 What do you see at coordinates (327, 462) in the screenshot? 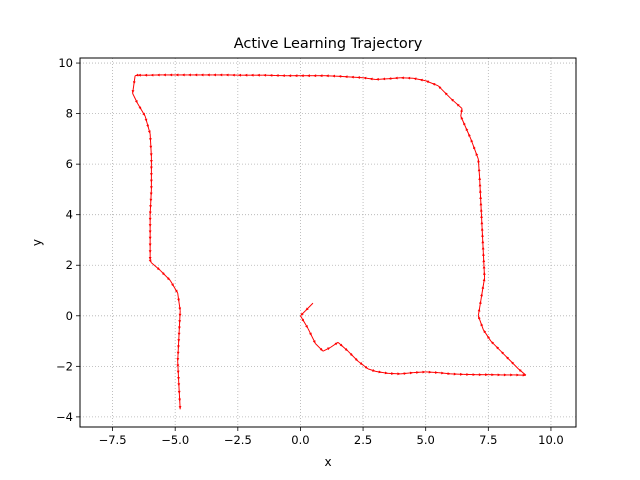
I see `x-axis-label: x` at bounding box center [327, 462].